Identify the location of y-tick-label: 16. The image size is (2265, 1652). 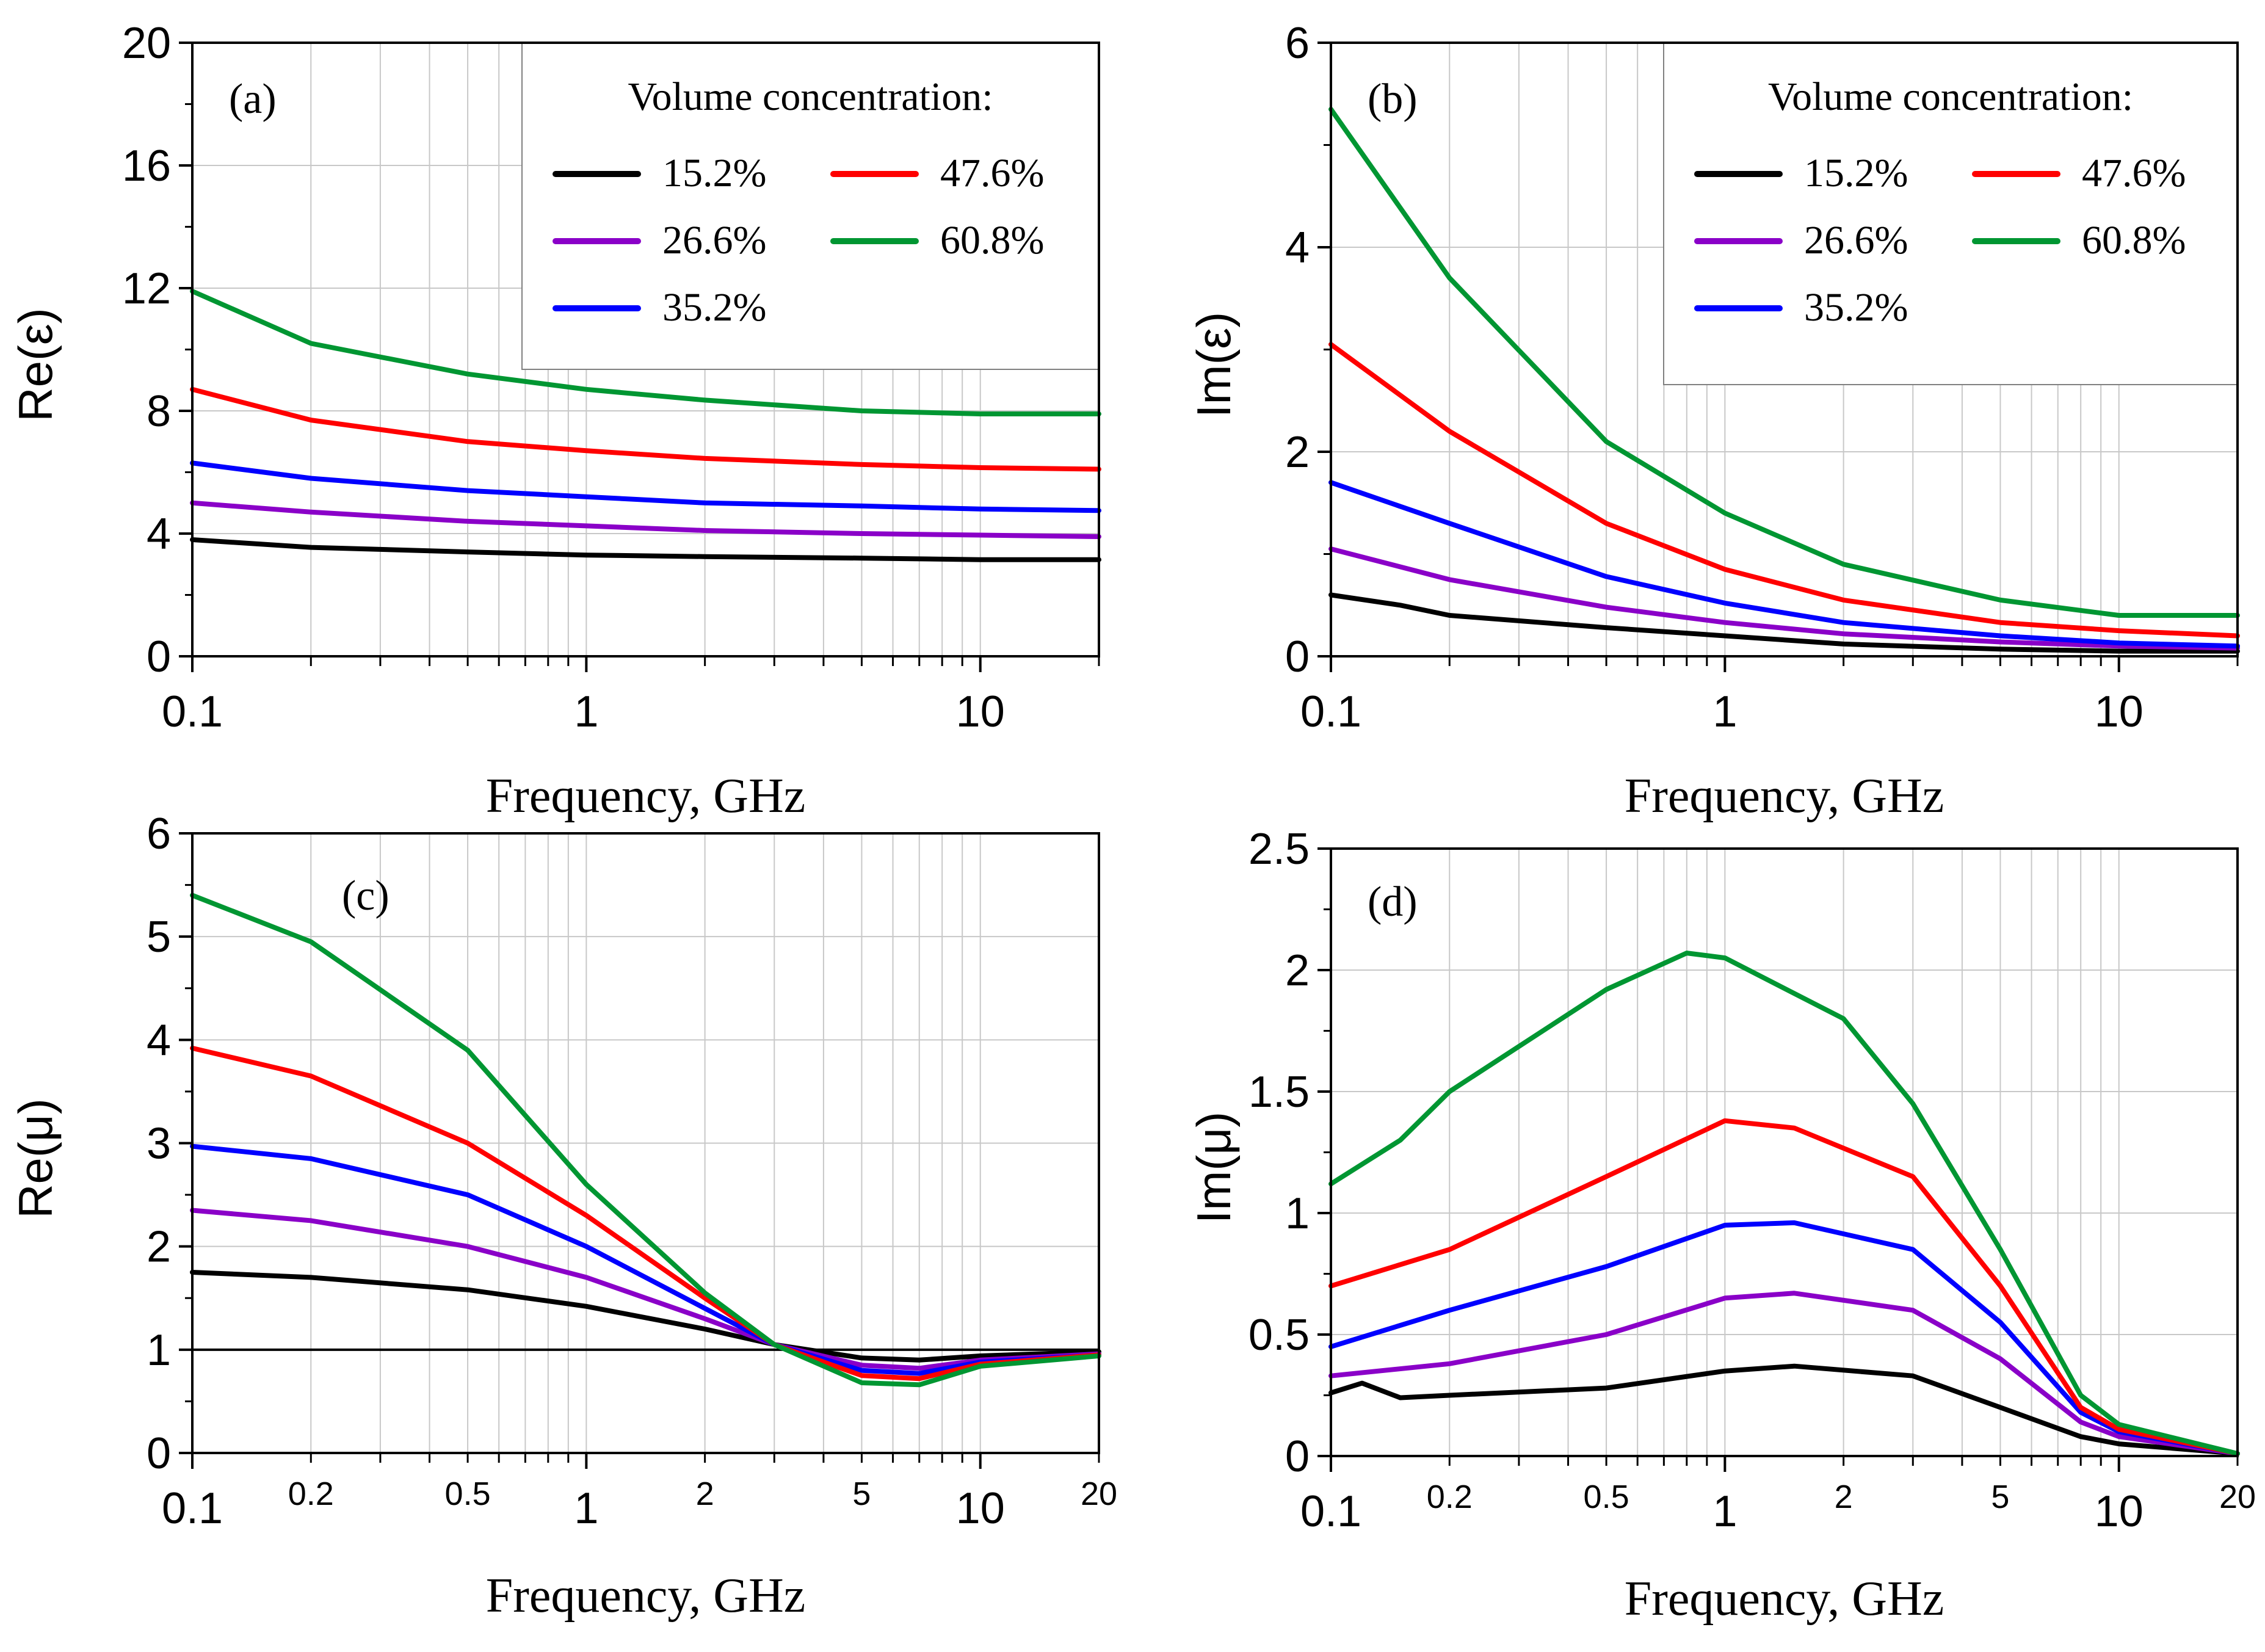
(146, 166).